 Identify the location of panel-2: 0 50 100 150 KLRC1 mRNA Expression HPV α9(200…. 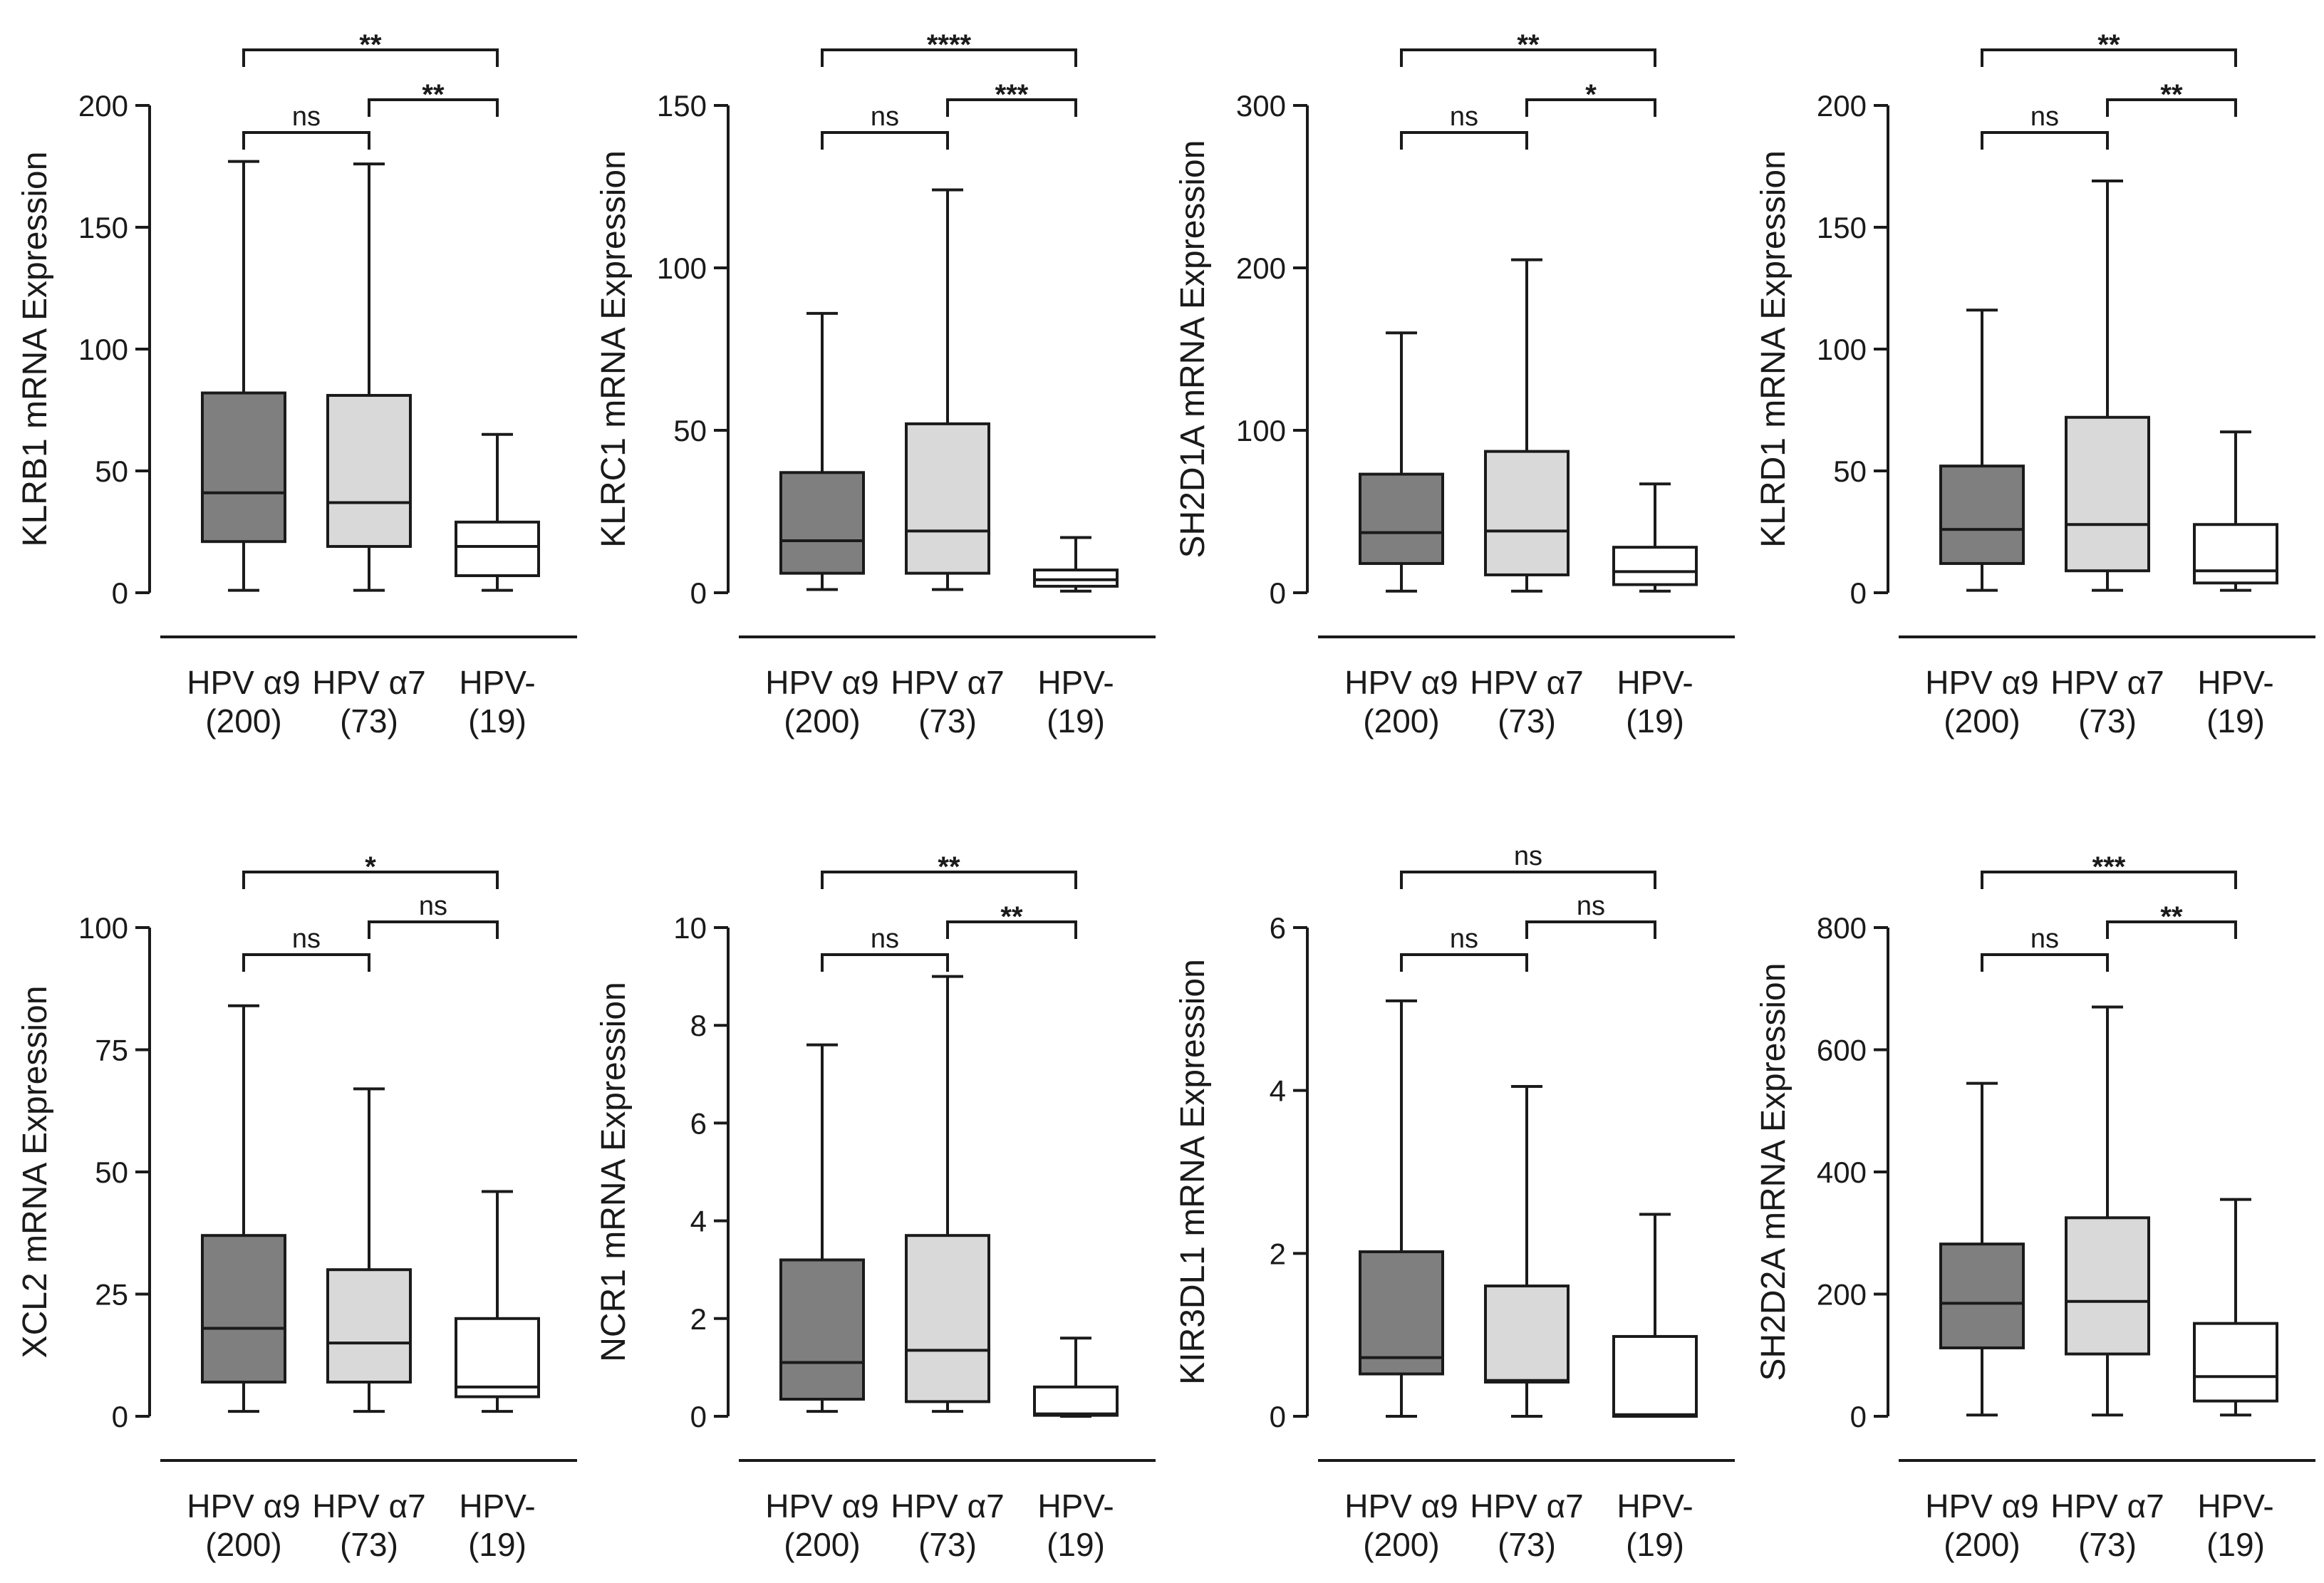
(875, 384).